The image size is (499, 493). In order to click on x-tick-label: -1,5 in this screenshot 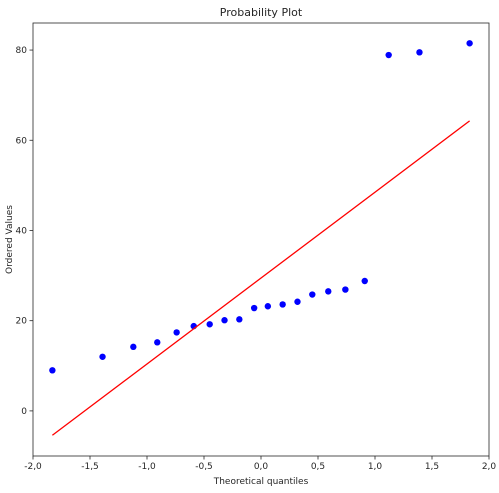, I will do `click(90, 467)`.